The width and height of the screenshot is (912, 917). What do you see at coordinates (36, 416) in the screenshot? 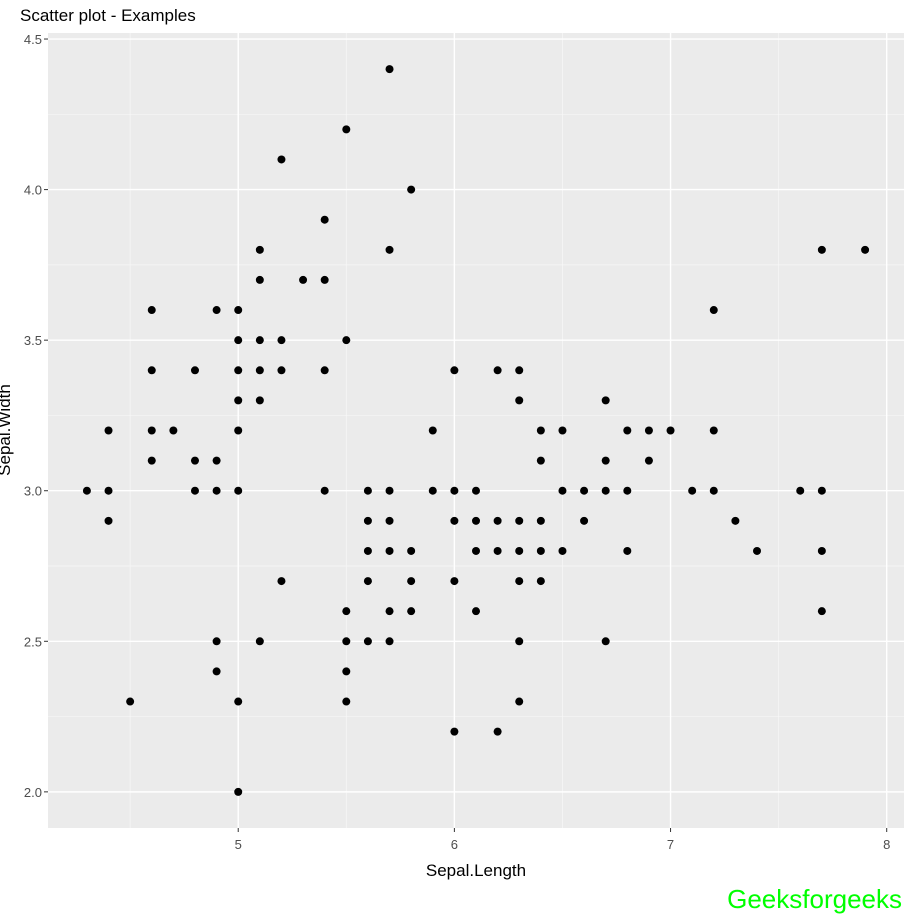
I see `y-axis: 2.0 2.5 3.0 3.5 4.0 4.5` at bounding box center [36, 416].